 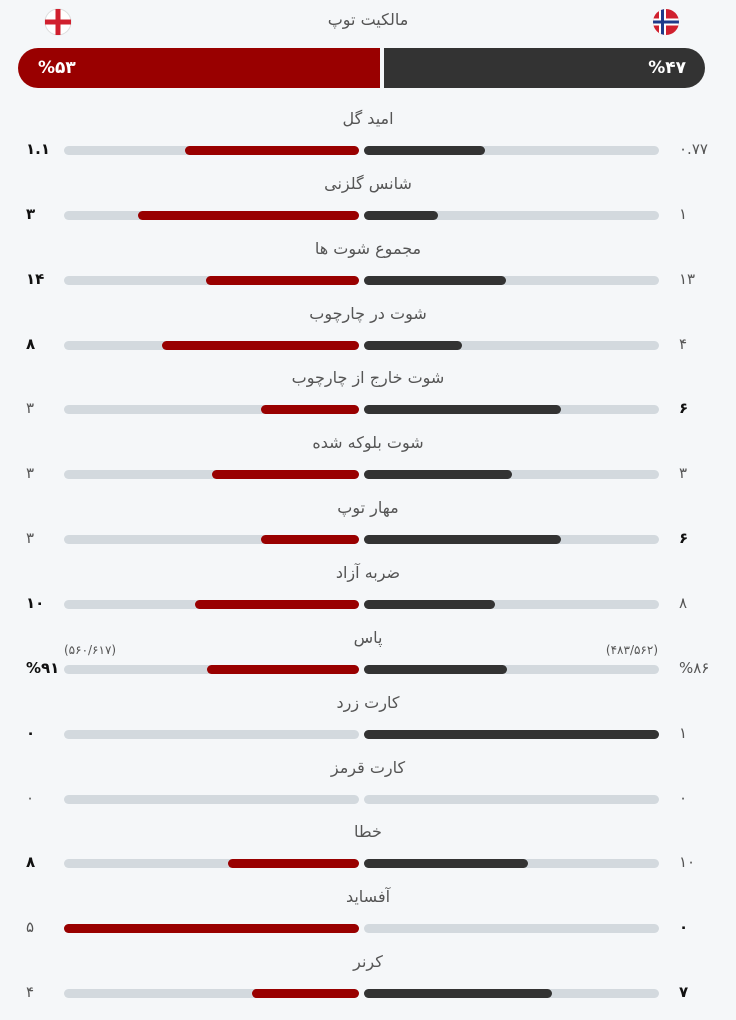 What do you see at coordinates (57, 68) in the screenshot?
I see `possession-home-label: %۵۳` at bounding box center [57, 68].